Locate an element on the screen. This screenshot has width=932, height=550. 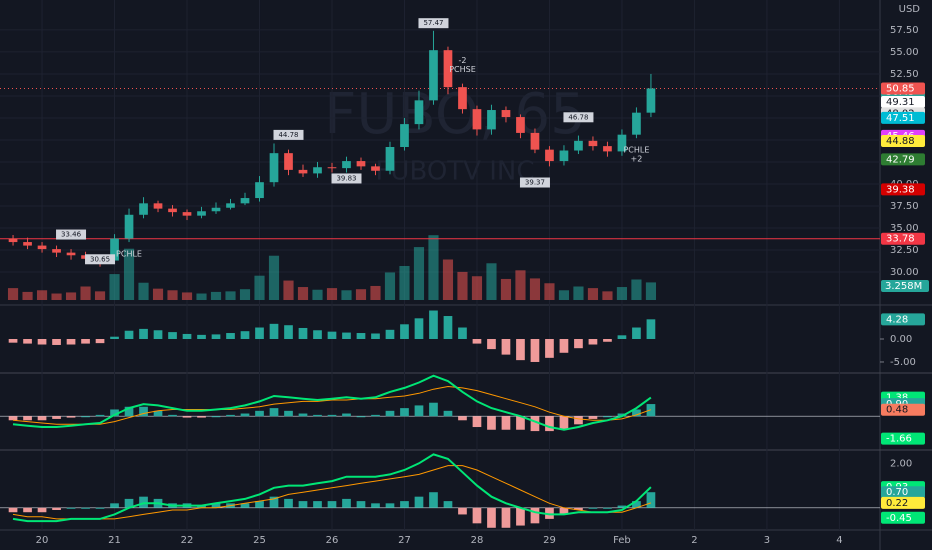
price-marker-label: 39.38 is located at coordinates (900, 189).